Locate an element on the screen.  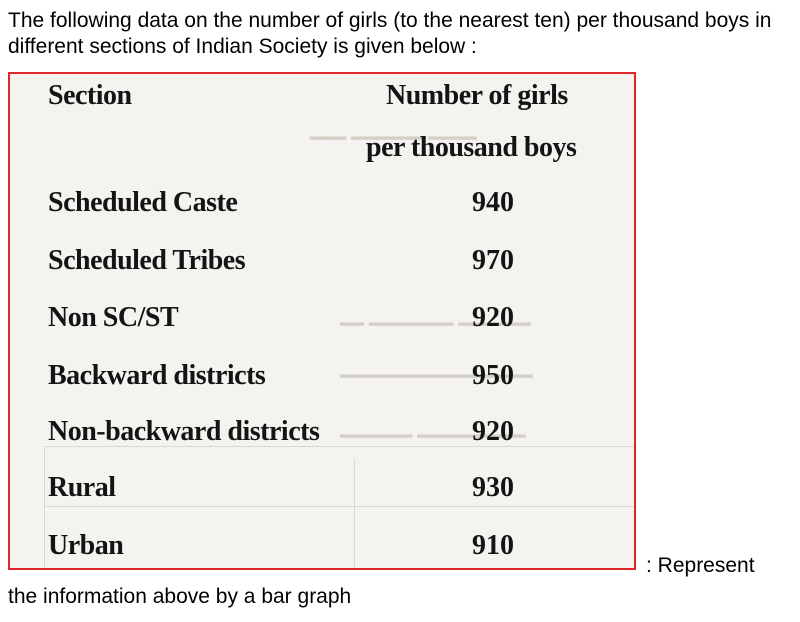
table-row-label: Rural is located at coordinates (82, 487).